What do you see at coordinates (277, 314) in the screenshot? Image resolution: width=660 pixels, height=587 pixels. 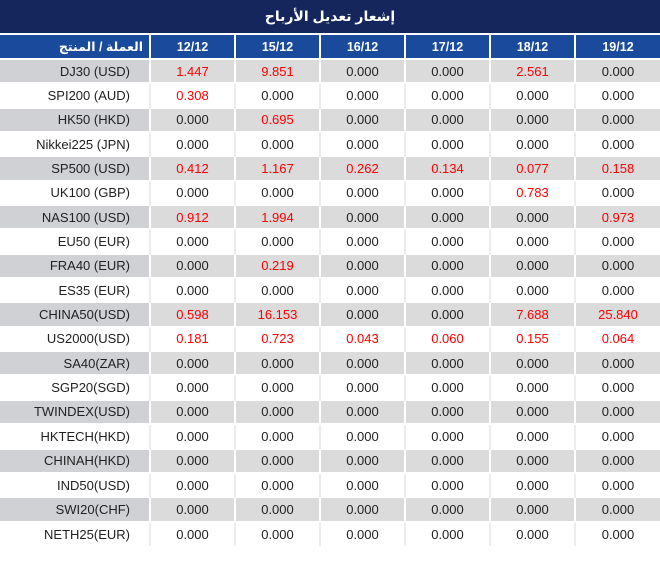 I see `value-cell: 16.153` at bounding box center [277, 314].